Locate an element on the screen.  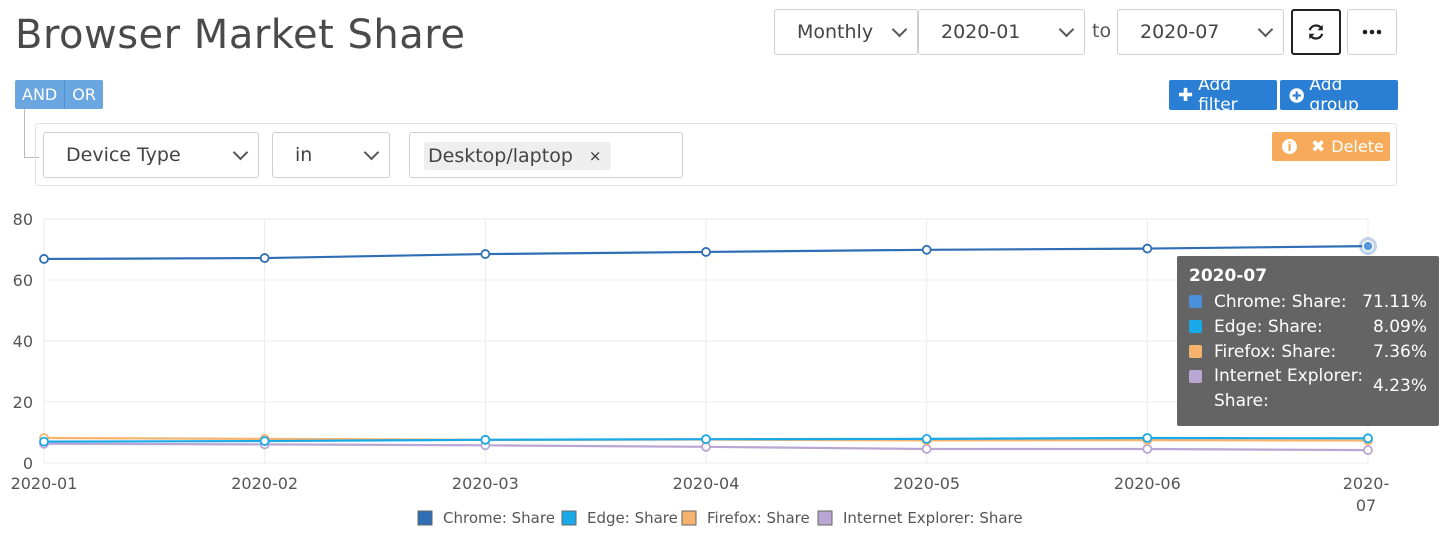
x-tick-label: 2020-06 is located at coordinates (1147, 483).